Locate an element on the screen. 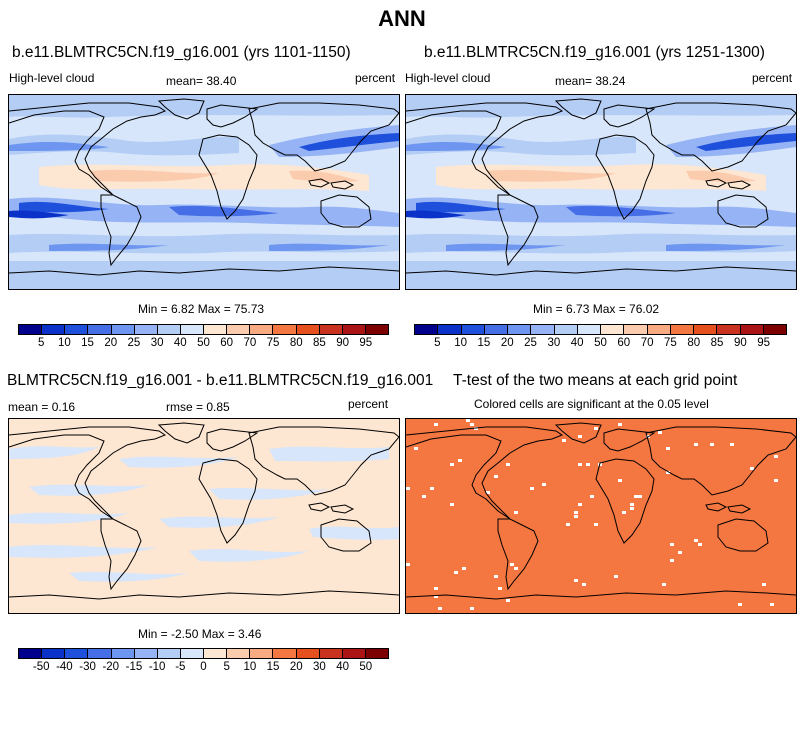 The width and height of the screenshot is (804, 733). panel3-rmse: rmse = 0.85 is located at coordinates (198, 407).